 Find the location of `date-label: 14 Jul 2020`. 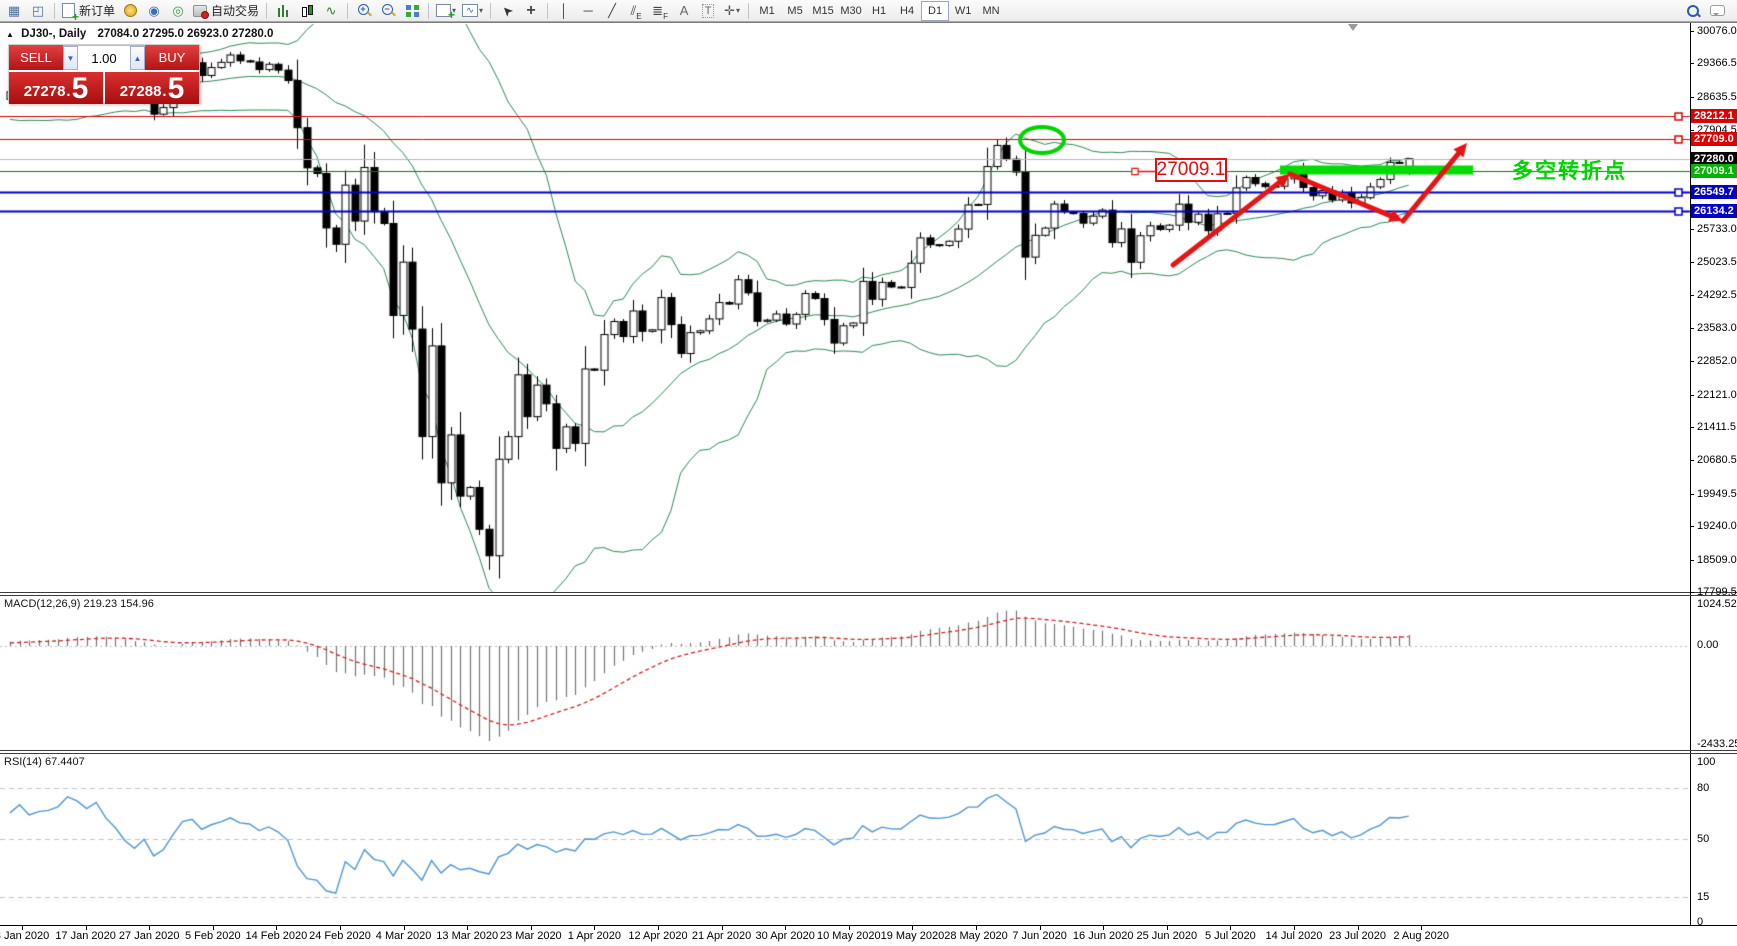

date-label: 14 Jul 2020 is located at coordinates (1294, 936).